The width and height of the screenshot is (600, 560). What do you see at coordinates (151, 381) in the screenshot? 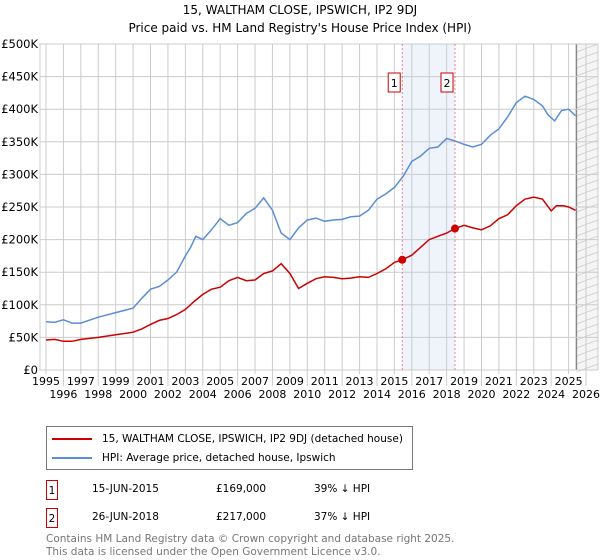
I see `x-tick-label: 2001` at bounding box center [151, 381].